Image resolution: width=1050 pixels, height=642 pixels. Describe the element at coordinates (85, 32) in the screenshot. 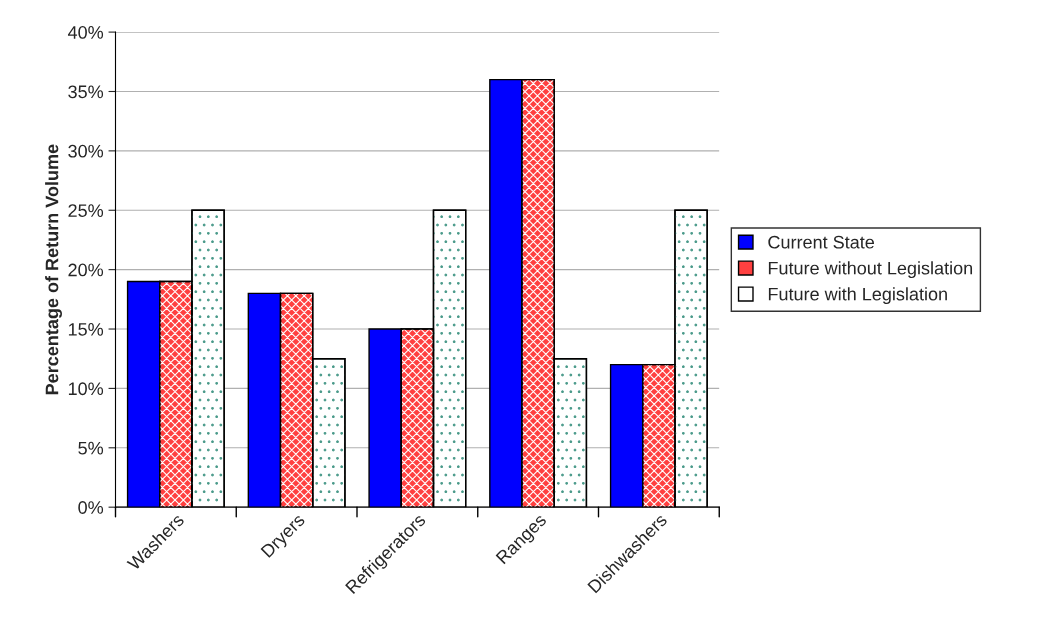

I see `y-tick-label: 40%` at that location.